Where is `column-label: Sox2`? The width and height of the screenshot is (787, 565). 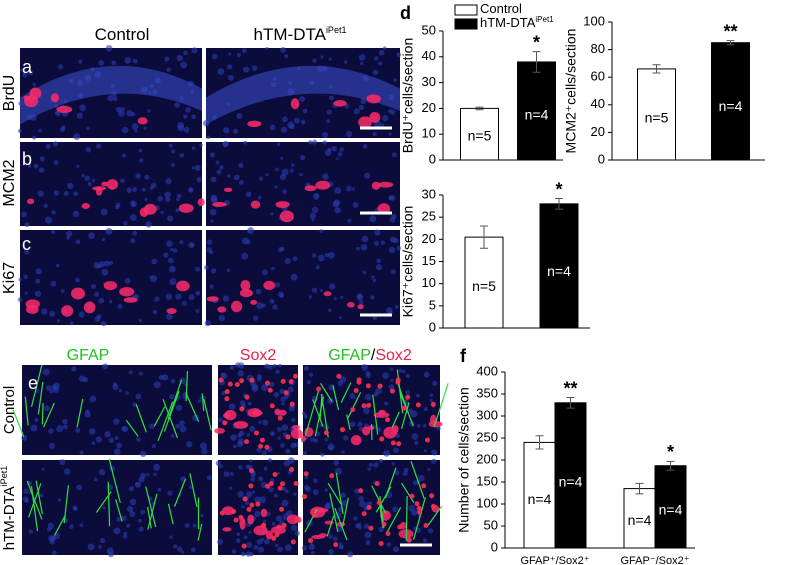
column-label: Sox2 is located at coordinates (258, 355).